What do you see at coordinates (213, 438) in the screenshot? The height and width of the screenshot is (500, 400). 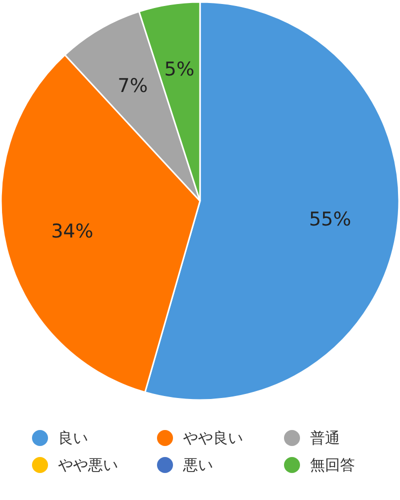 I see `legend-label: やや良い` at bounding box center [213, 438].